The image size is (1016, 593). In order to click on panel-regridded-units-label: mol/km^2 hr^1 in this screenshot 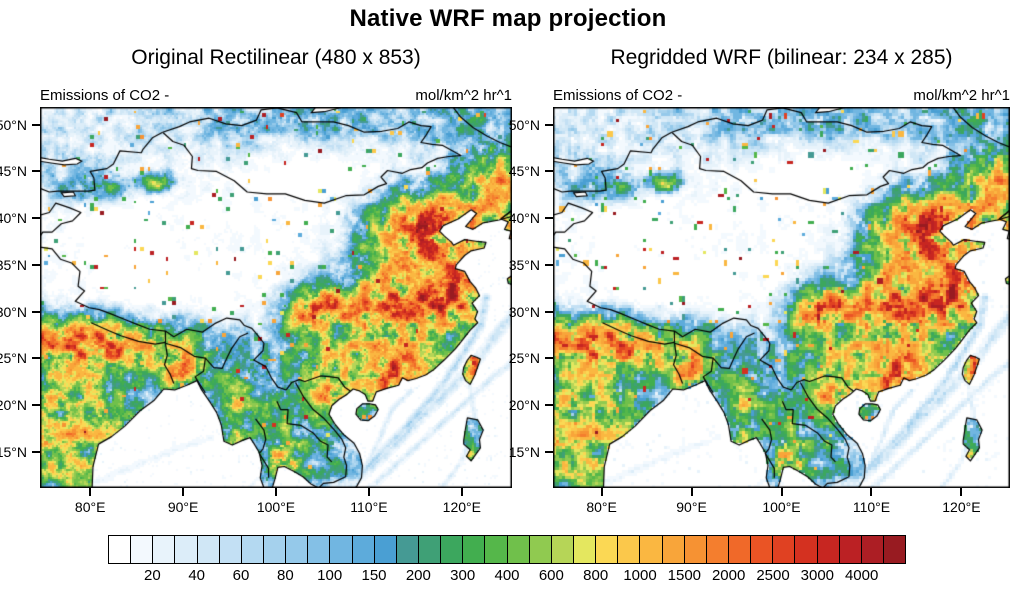, I will do `click(961, 95)`.